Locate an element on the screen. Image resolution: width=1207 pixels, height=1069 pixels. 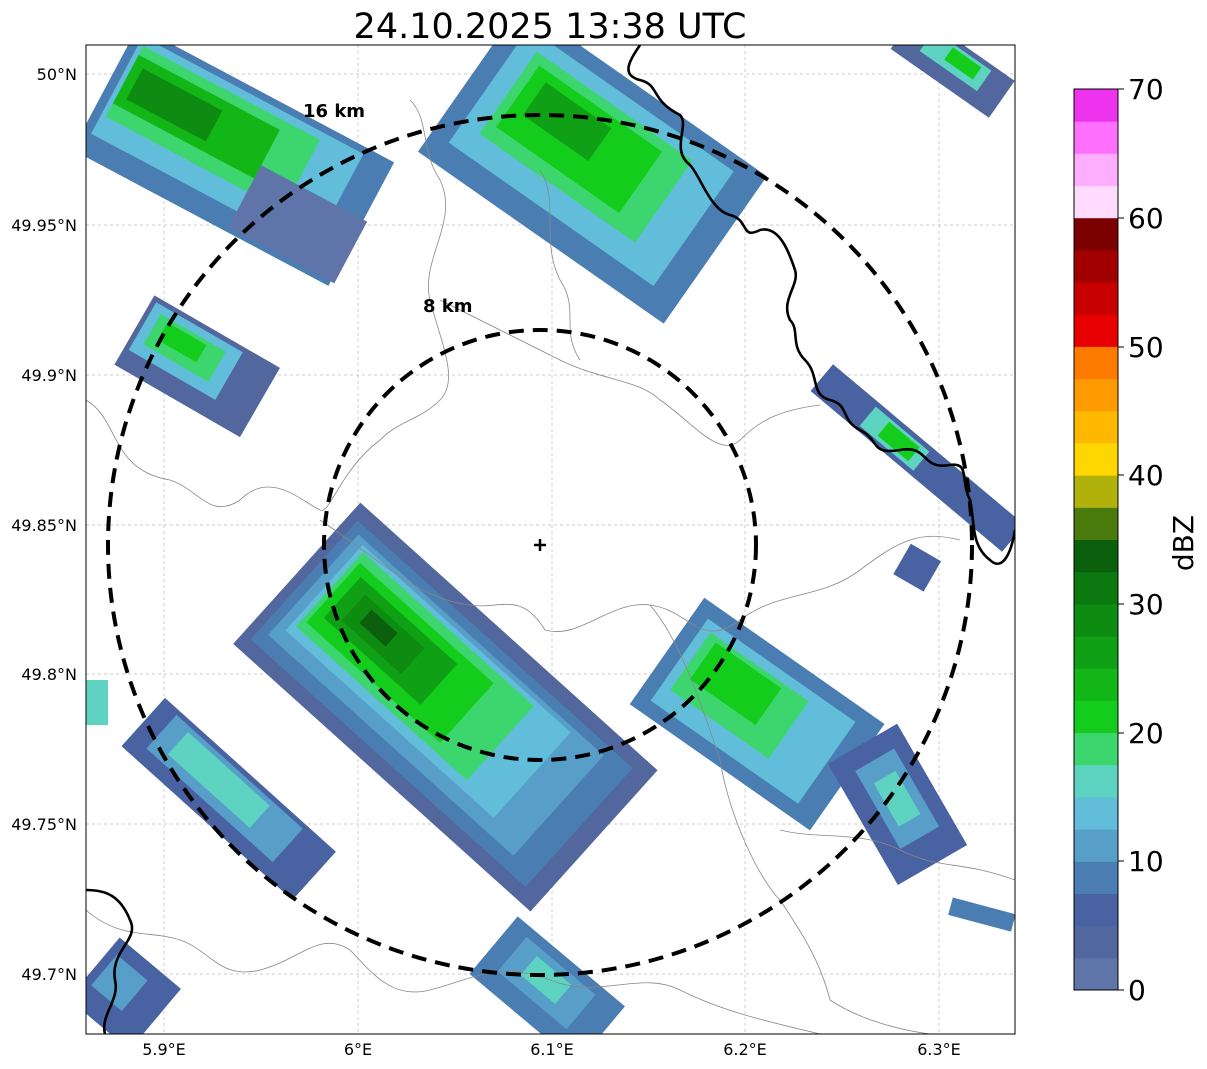
x-tick-label: 6.3°E is located at coordinates (939, 1049).